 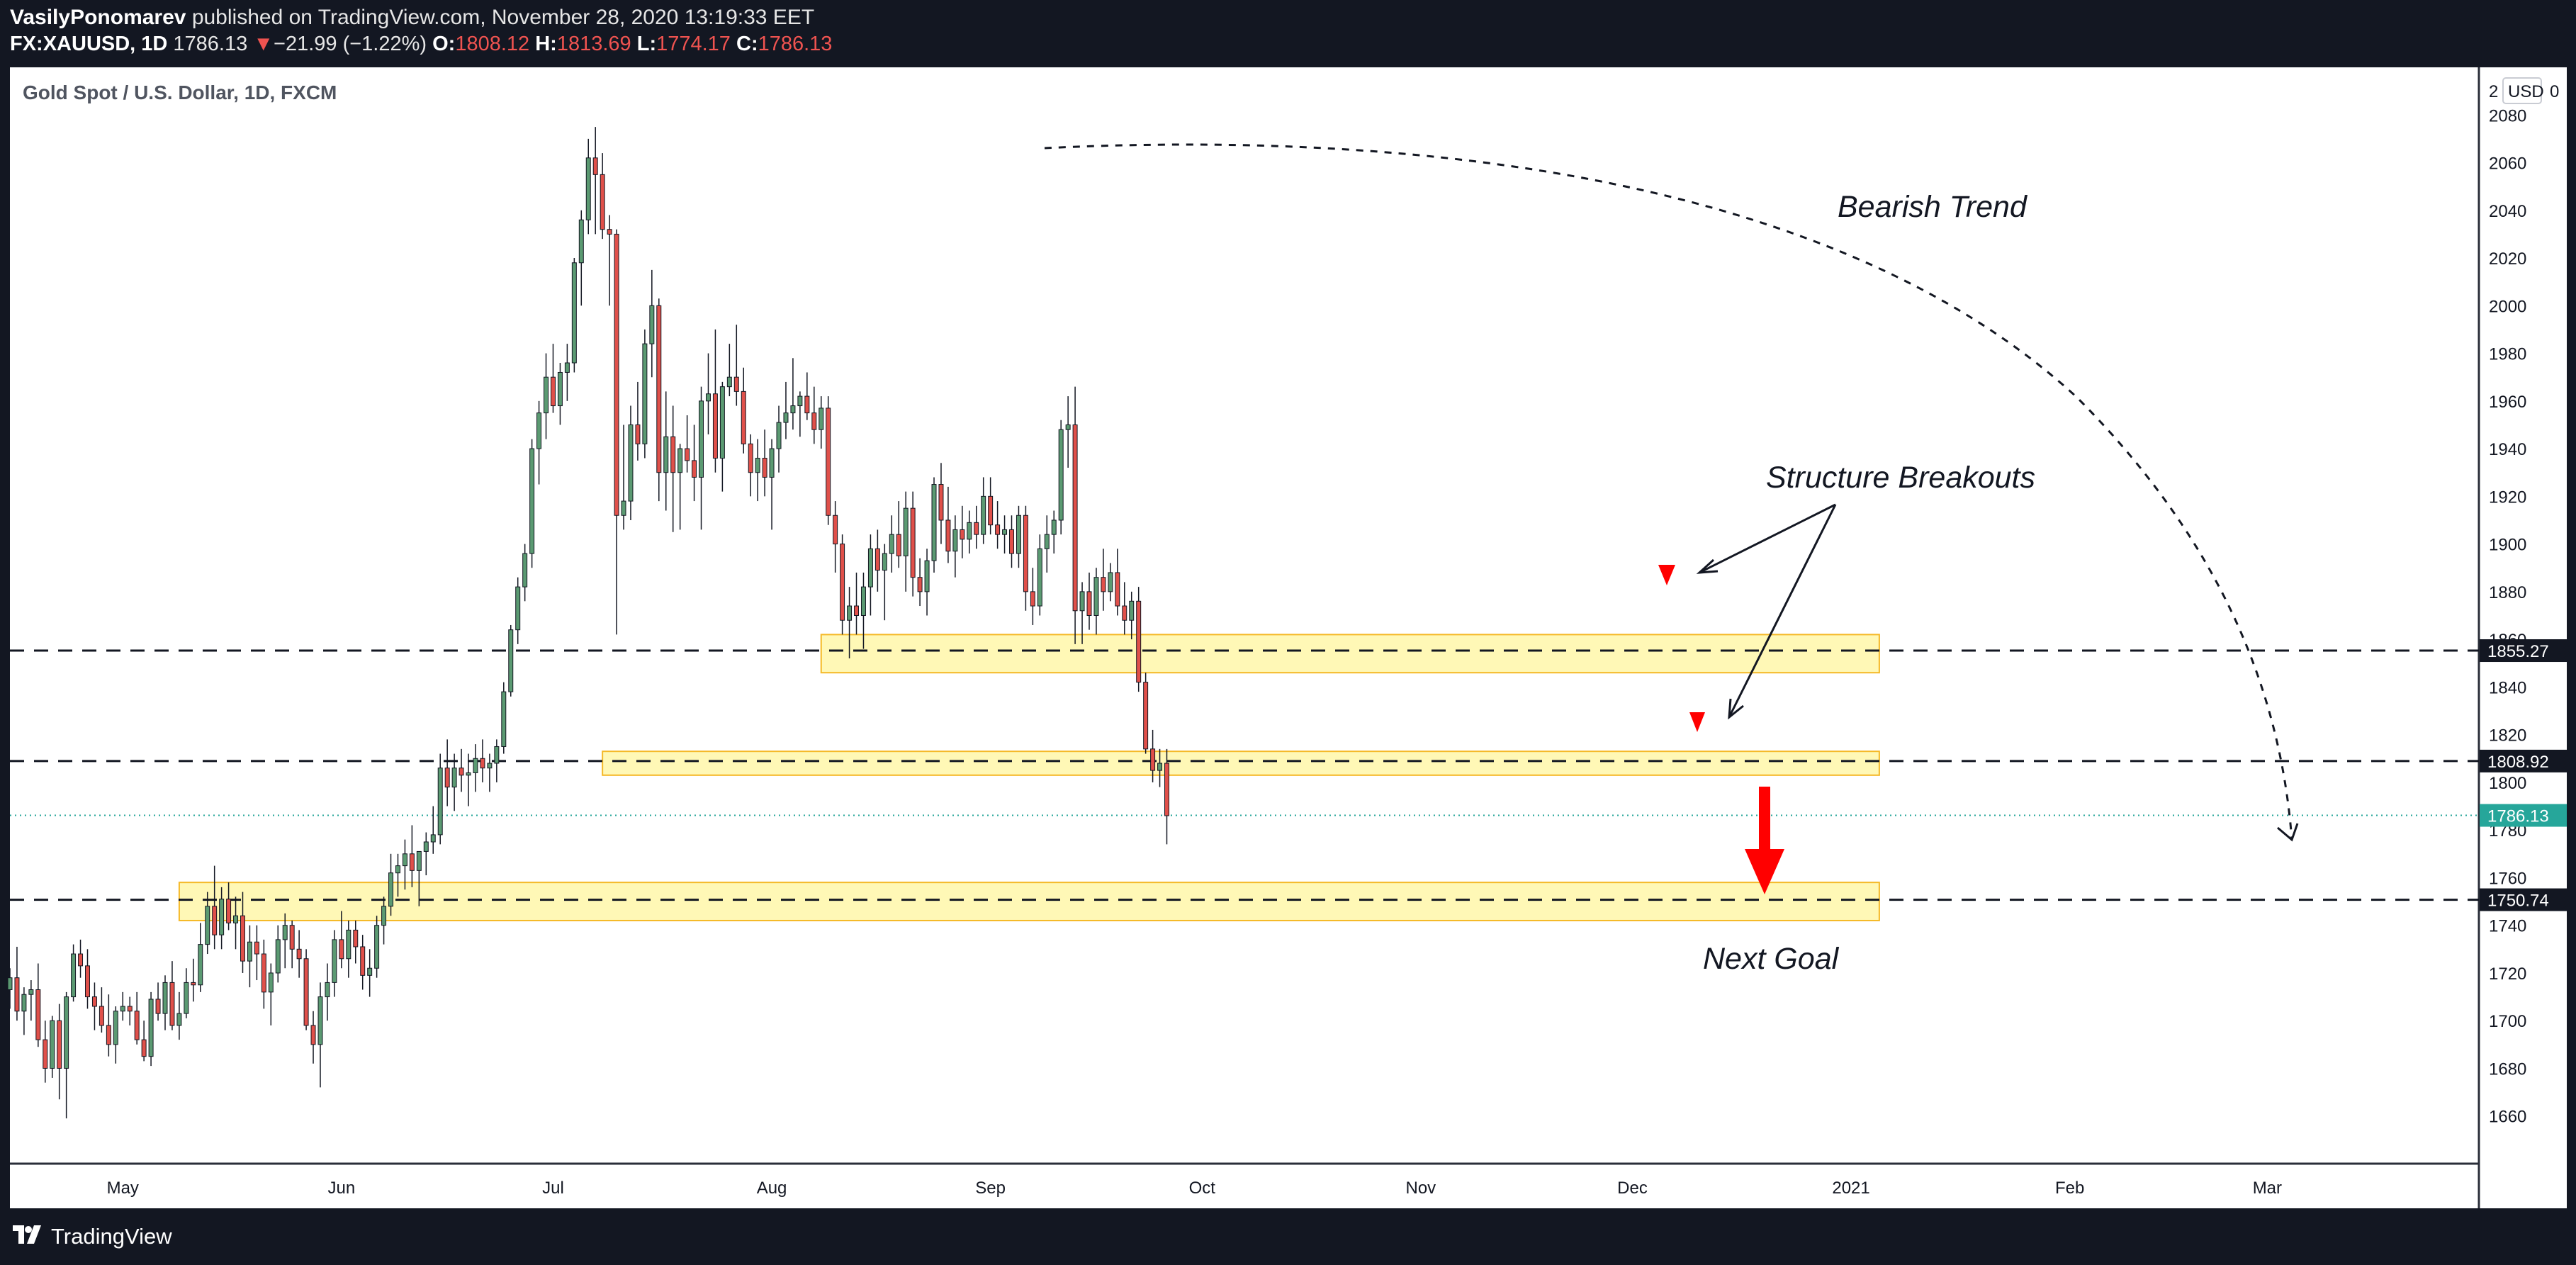 I want to click on last-price-badge, so click(x=2523, y=815).